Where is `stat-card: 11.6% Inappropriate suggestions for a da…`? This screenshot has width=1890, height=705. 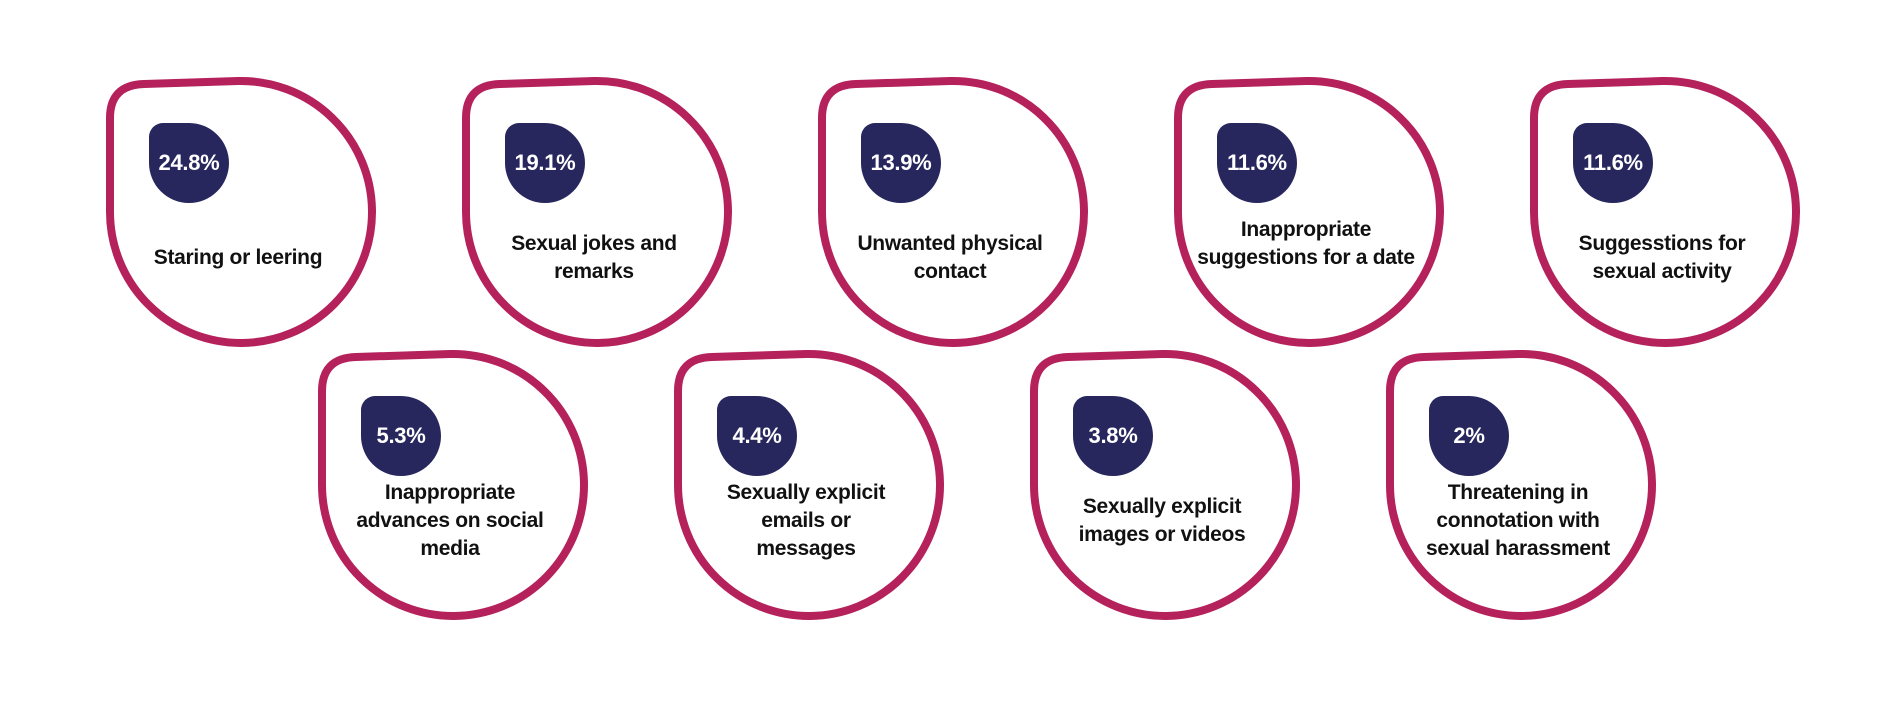 stat-card: 11.6% Inappropriate suggestions for a da… is located at coordinates (1308, 211).